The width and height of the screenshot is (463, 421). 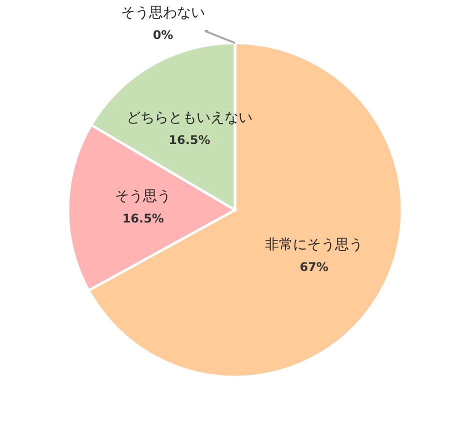 I want to click on data-label: 67%, so click(x=314, y=267).